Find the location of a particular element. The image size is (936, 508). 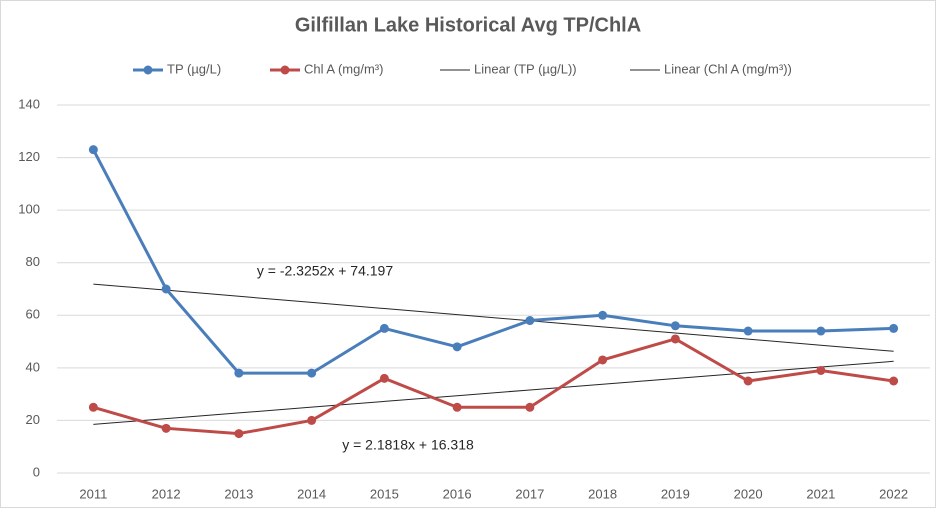

x-tick-label: 2016 is located at coordinates (457, 493).